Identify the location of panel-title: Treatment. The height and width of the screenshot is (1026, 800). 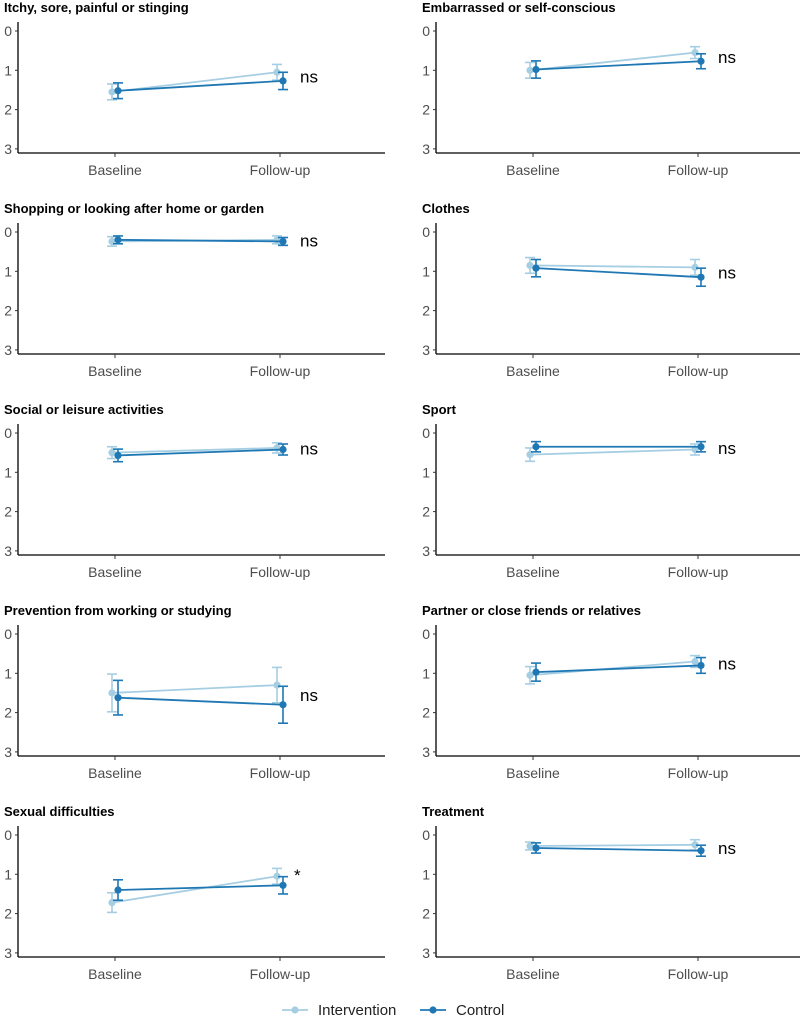
(453, 811).